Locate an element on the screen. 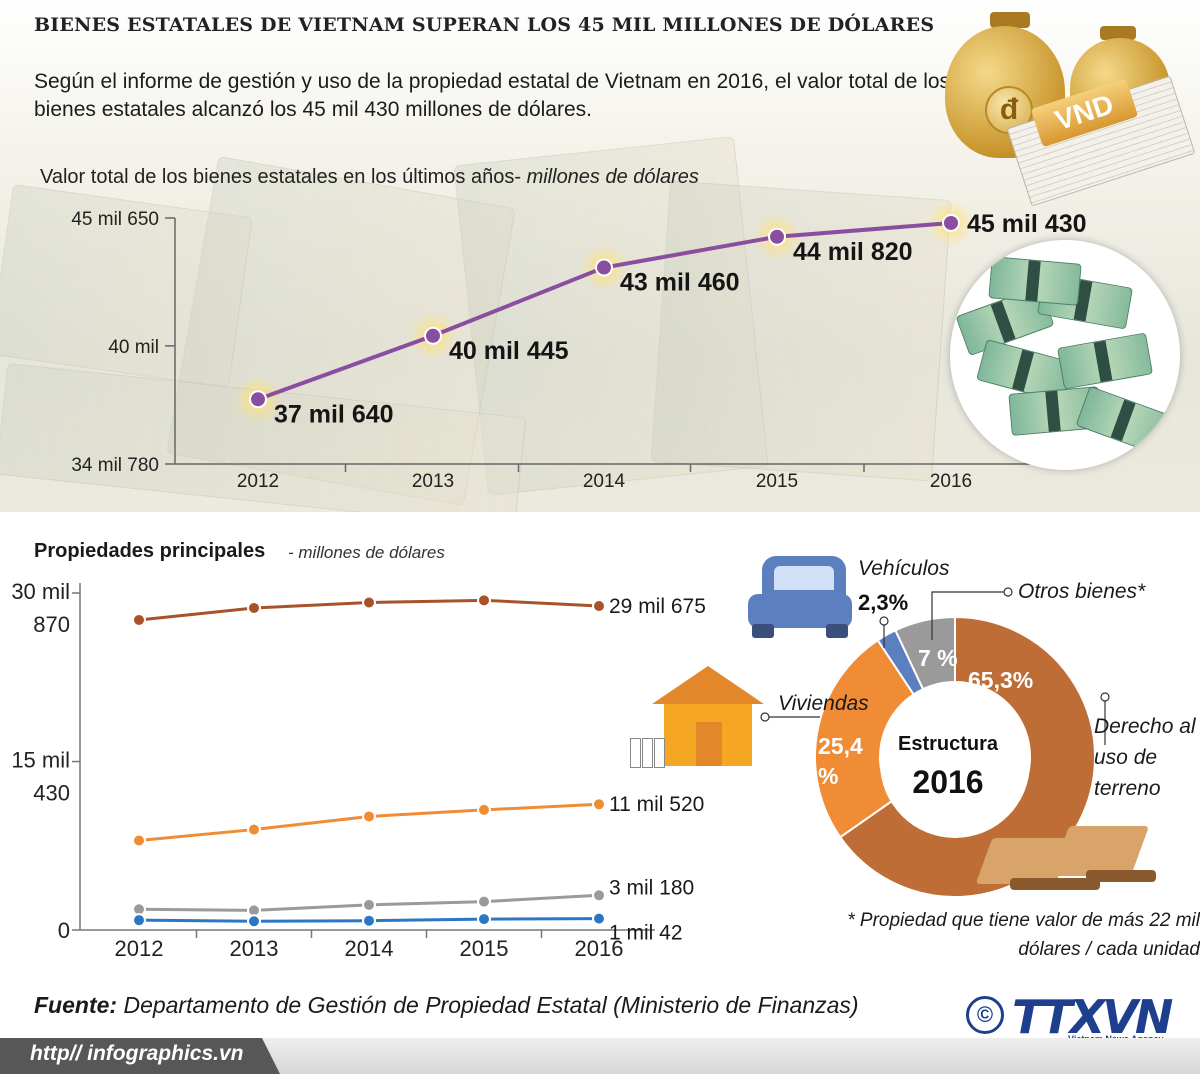 The width and height of the screenshot is (1200, 1074). land-segment-label: 65,3% is located at coordinates (1001, 680).